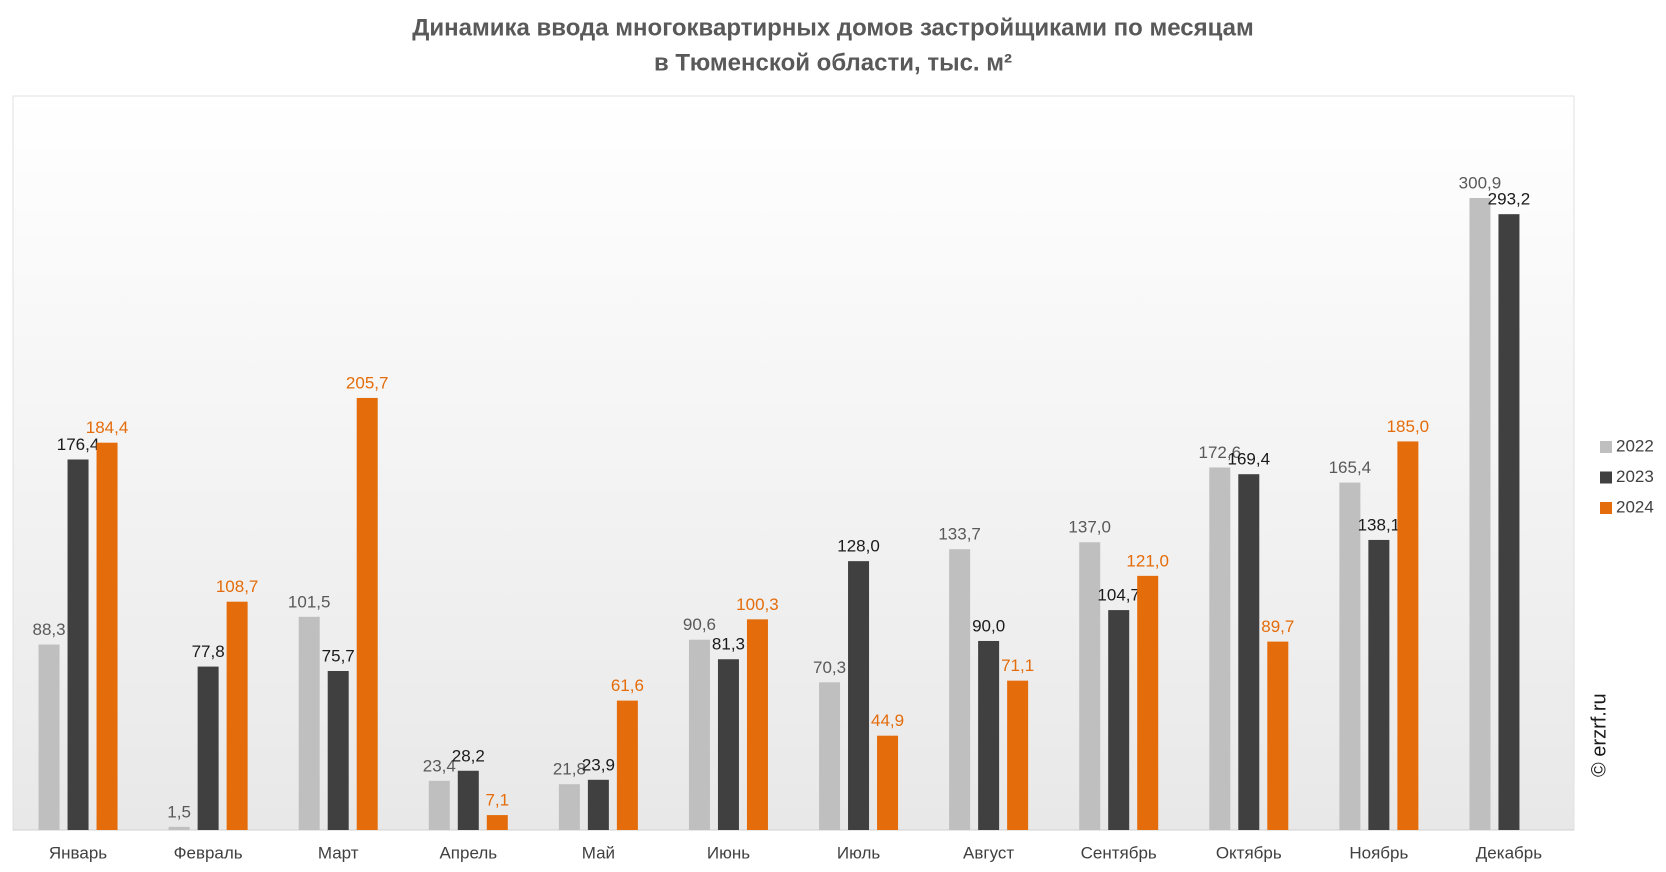  What do you see at coordinates (338, 852) in the screenshot?
I see `x-tick-label: Март` at bounding box center [338, 852].